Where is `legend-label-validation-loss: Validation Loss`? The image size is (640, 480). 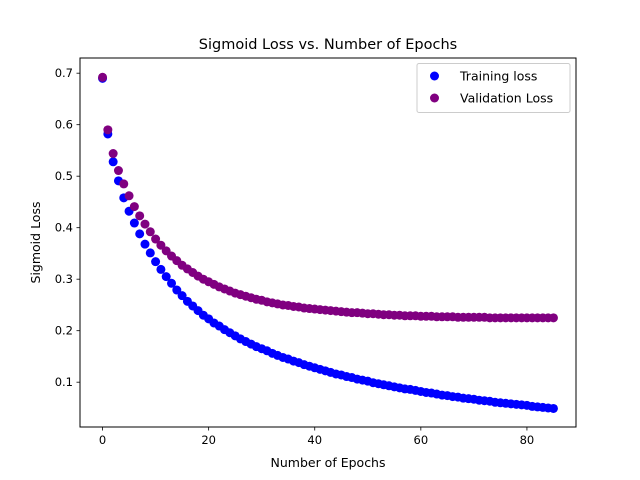
legend-label-validation-loss: Validation Loss is located at coordinates (506, 98).